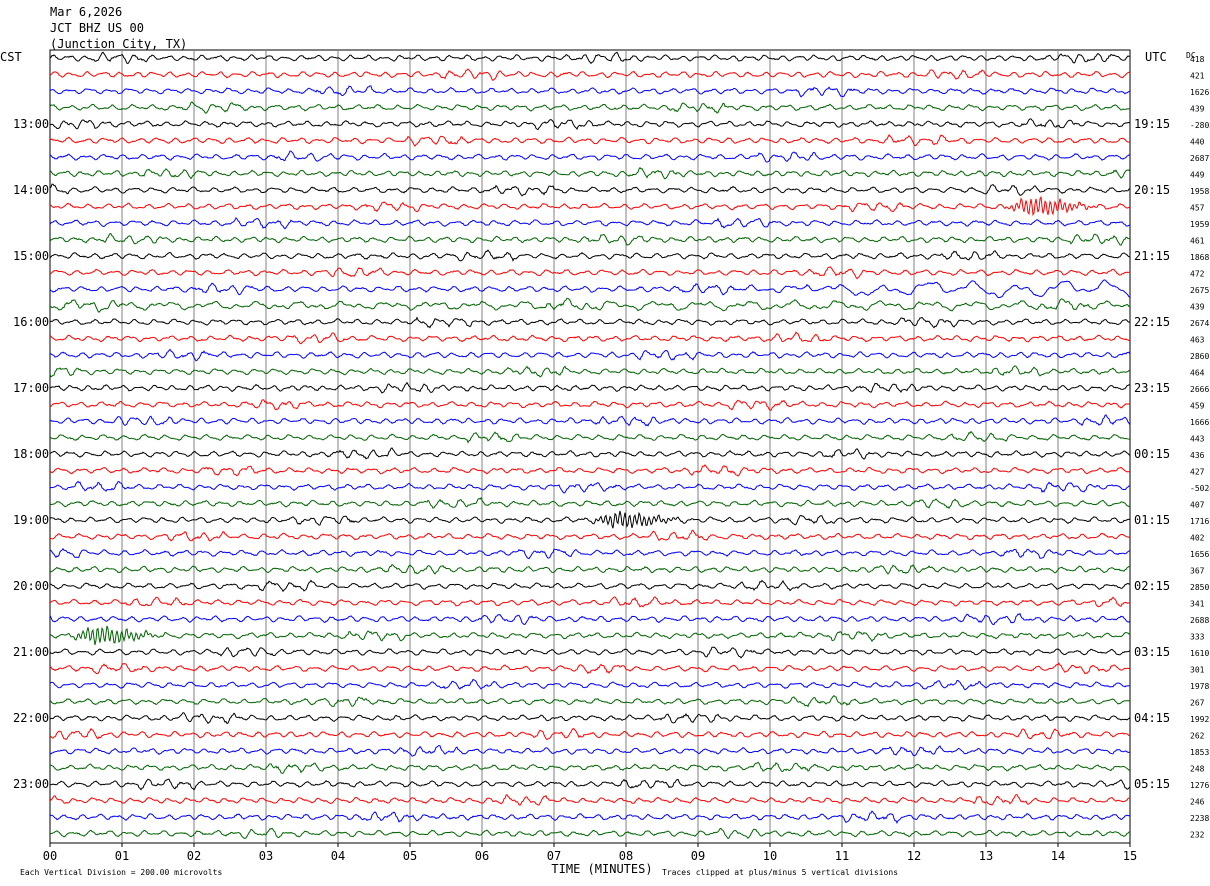 The width and height of the screenshot is (1210, 886). I want to click on x-tick-label: 06, so click(482, 856).